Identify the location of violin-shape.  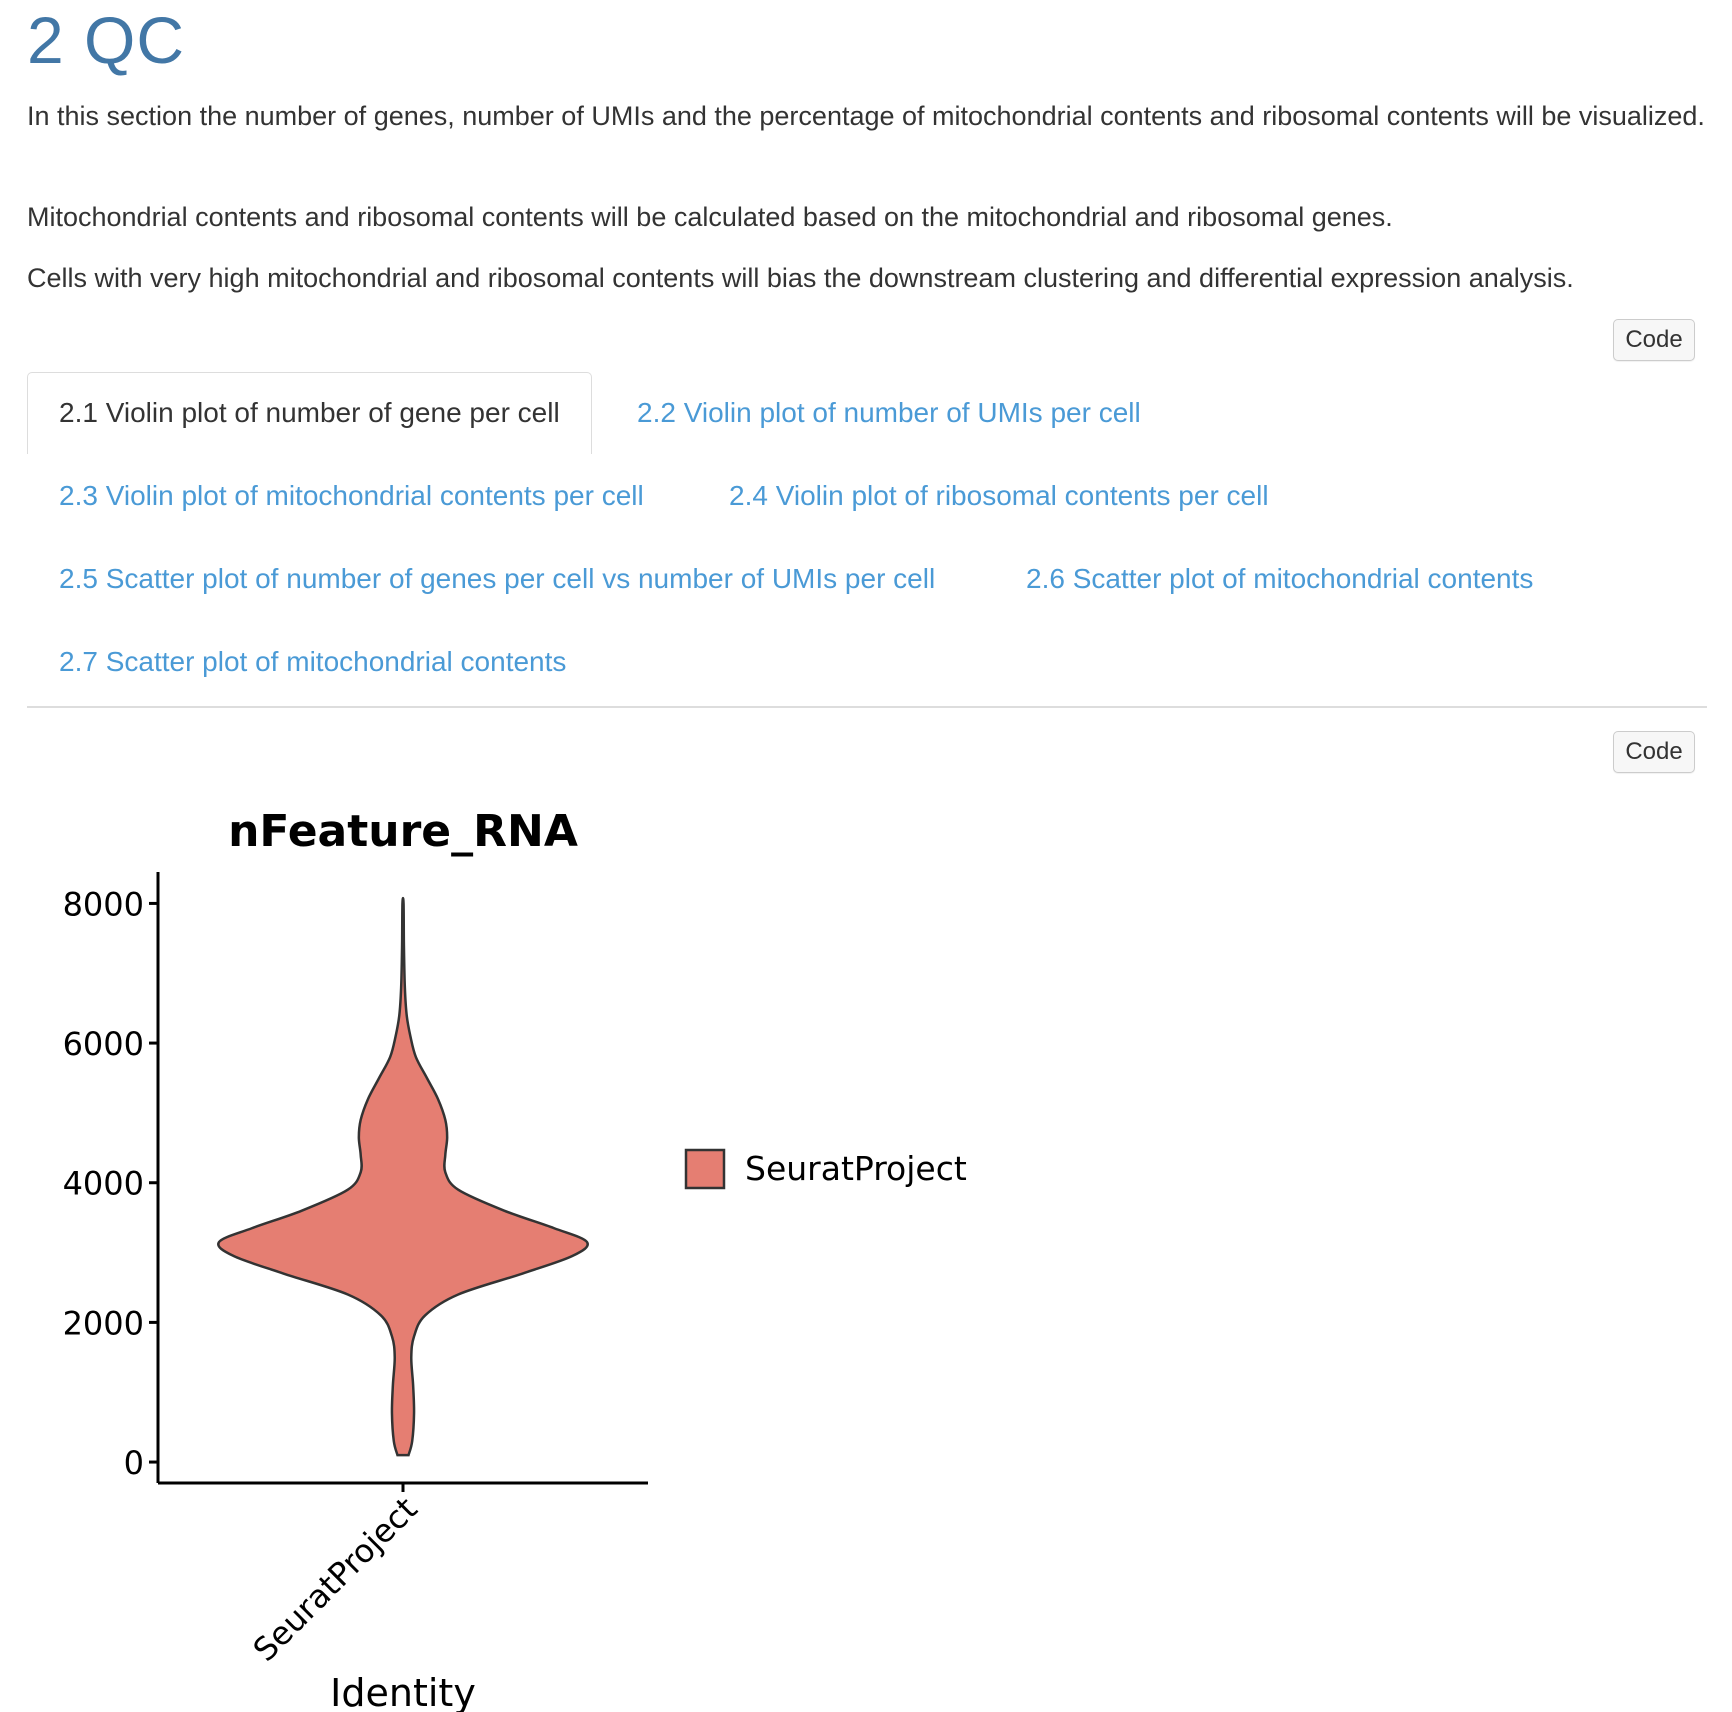
(403, 1176).